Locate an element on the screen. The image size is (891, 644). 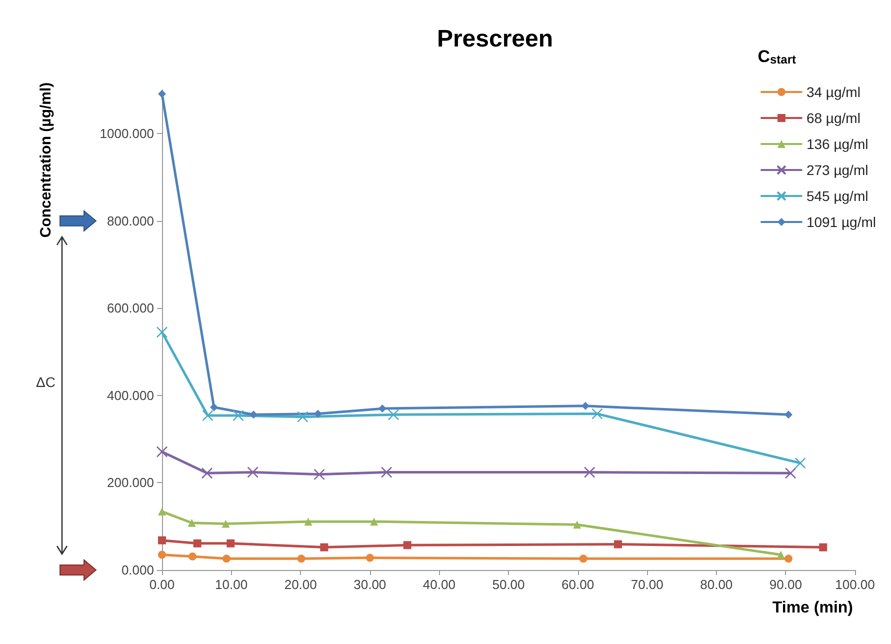
y-tick-label: 400.000 is located at coordinates (130, 395).